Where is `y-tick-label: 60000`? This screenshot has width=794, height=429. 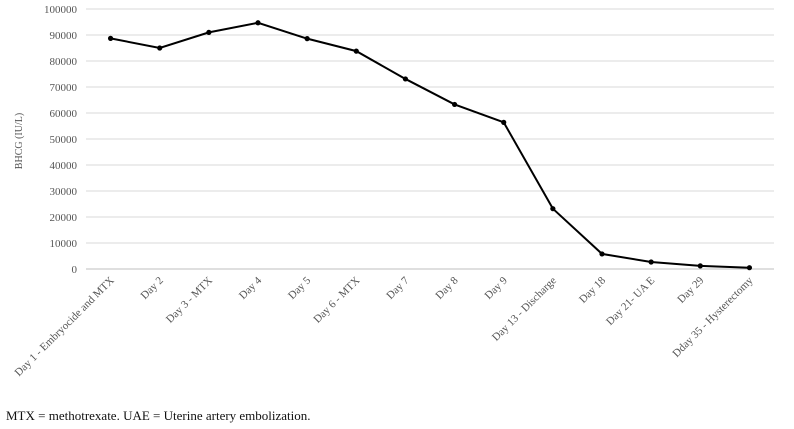
y-tick-label: 60000 is located at coordinates (64, 114).